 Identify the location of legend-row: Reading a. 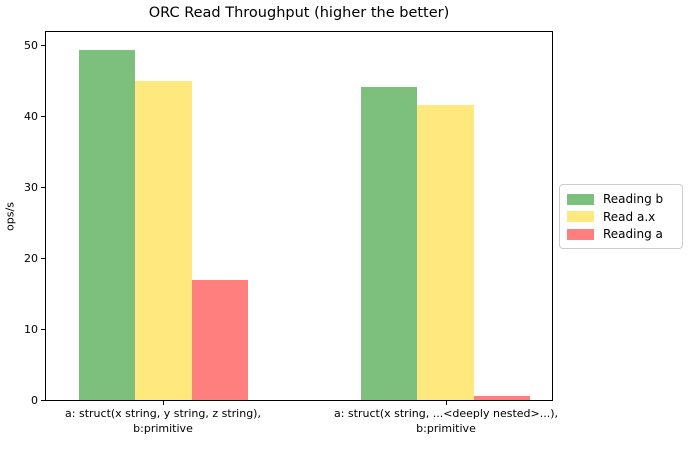
(620, 234).